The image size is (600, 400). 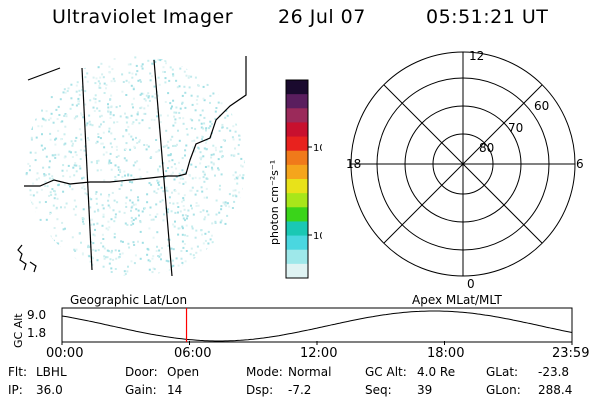 I want to click on ytick-9: 9.0, so click(x=36, y=315).